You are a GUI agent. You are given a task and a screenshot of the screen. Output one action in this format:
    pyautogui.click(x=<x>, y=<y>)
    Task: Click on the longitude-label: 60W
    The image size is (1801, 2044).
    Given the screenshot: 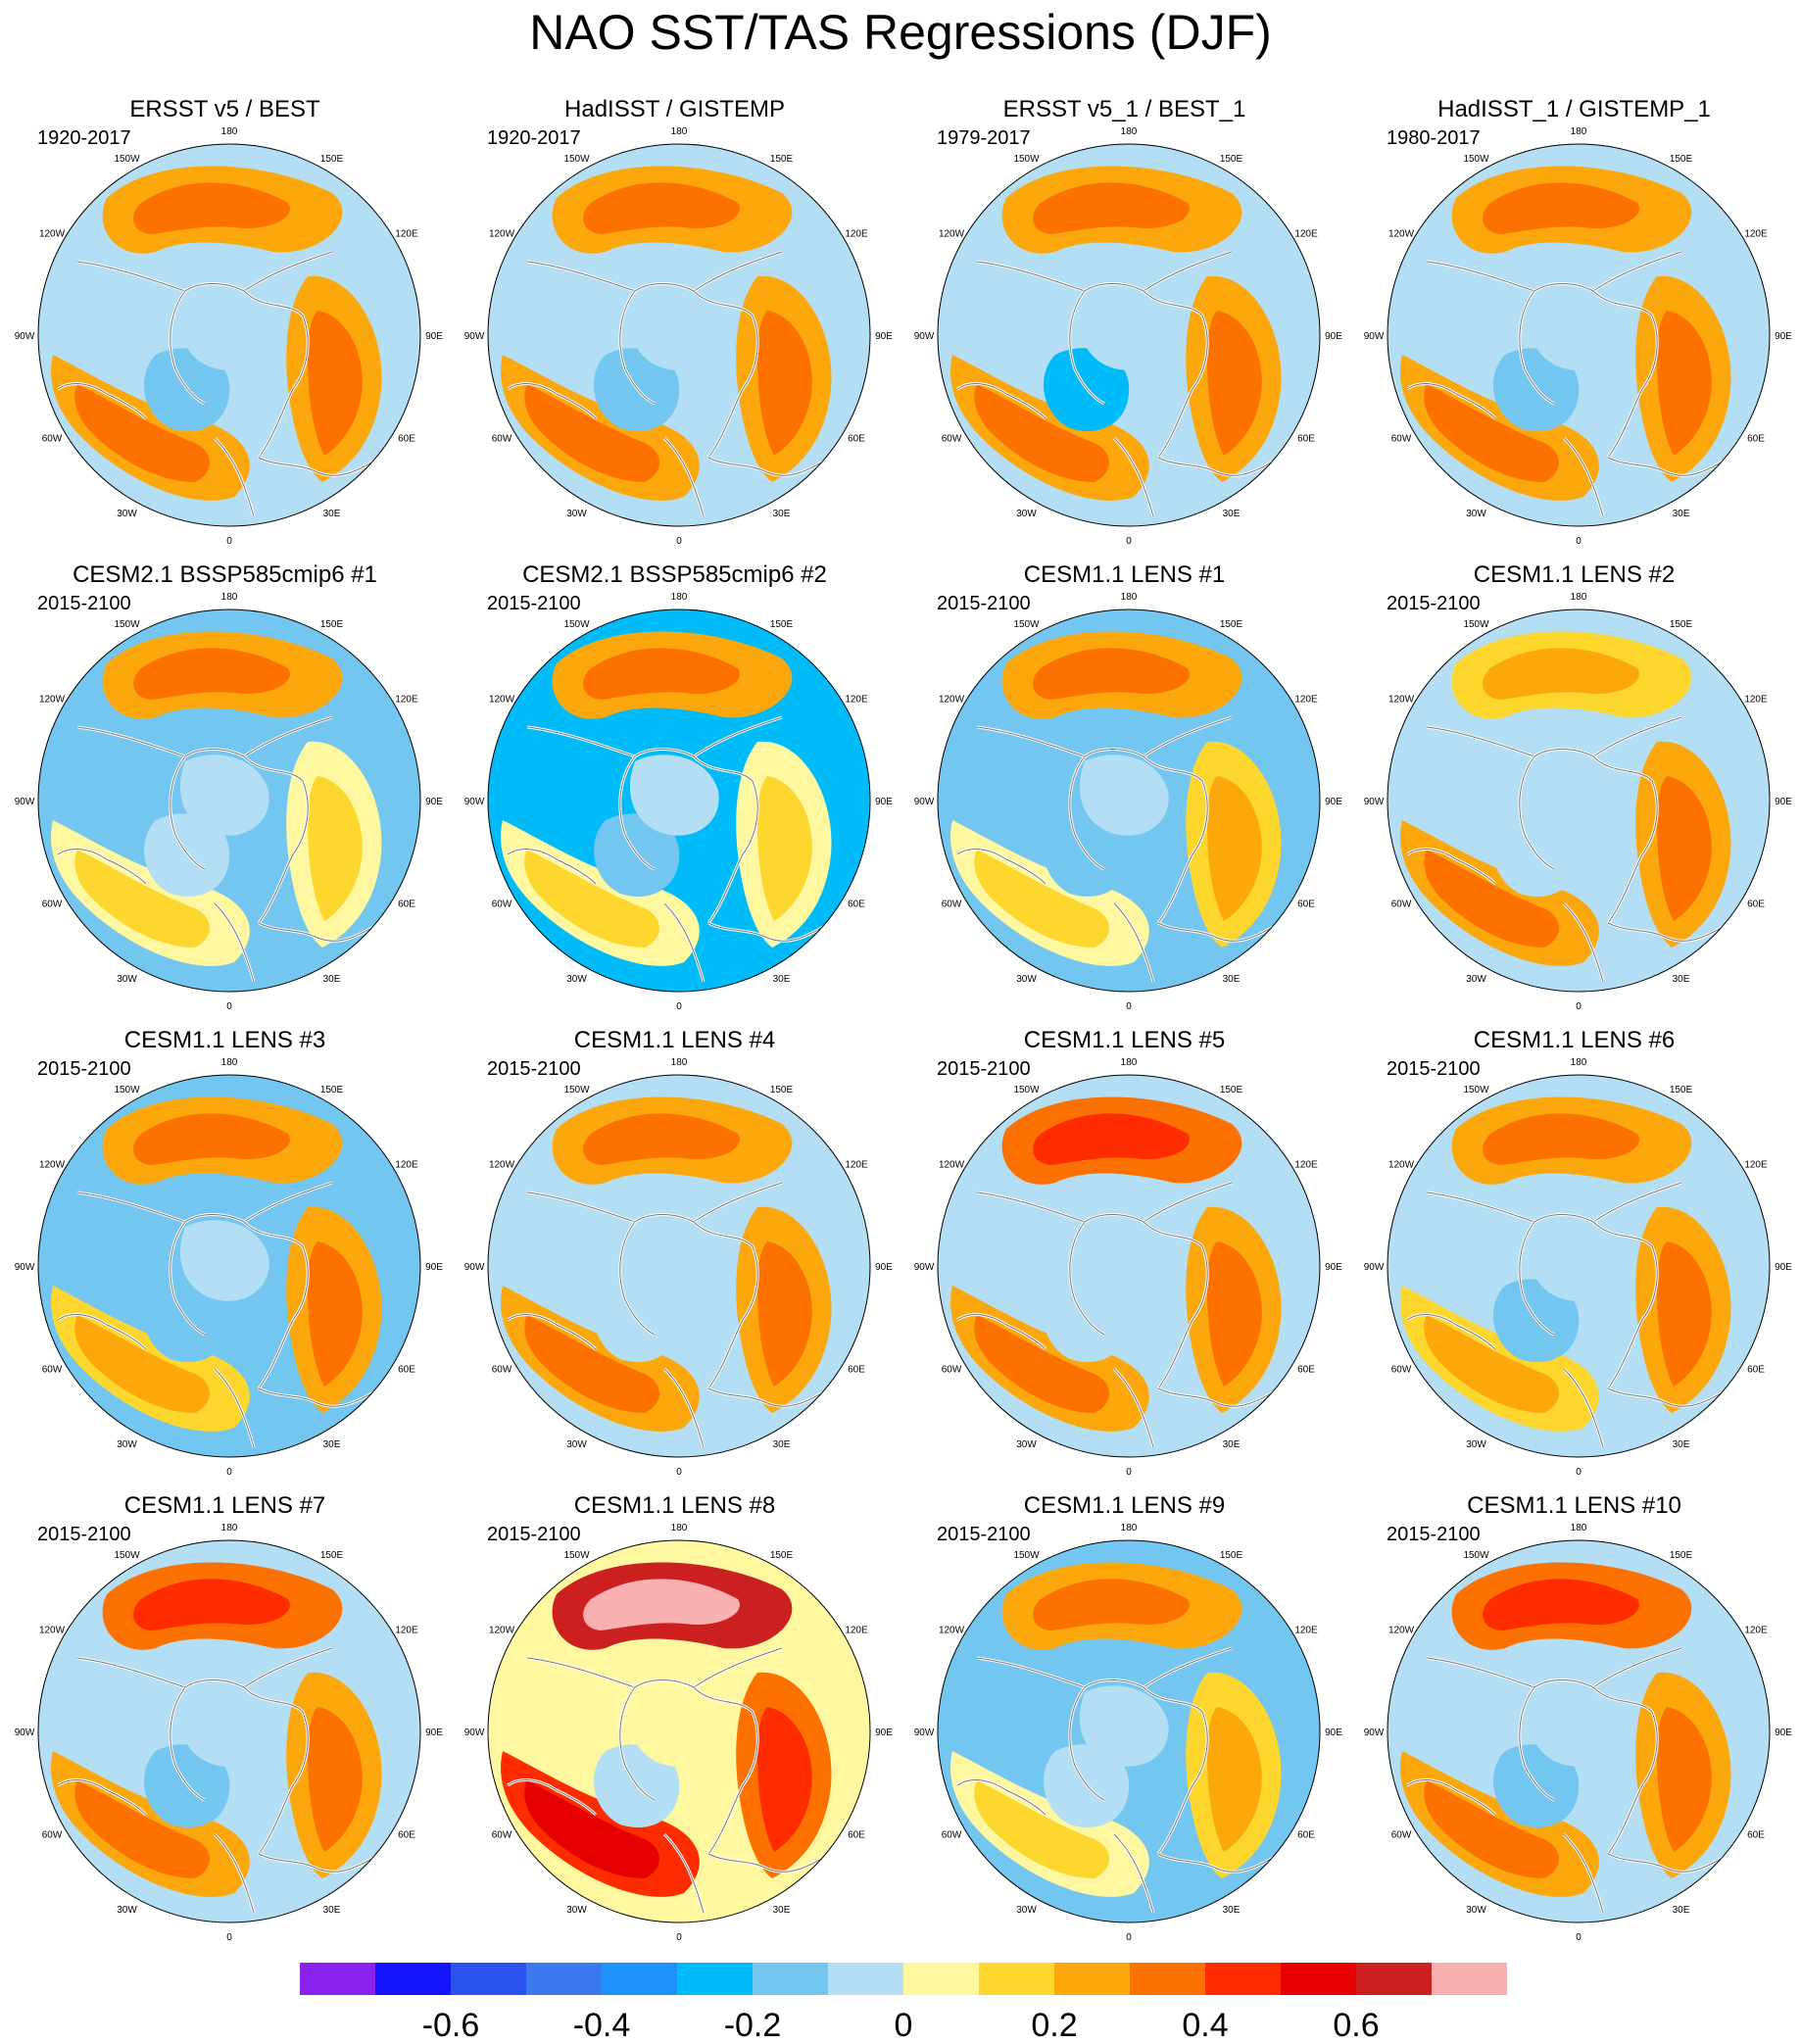 What is the action you would take?
    pyautogui.click(x=1401, y=440)
    